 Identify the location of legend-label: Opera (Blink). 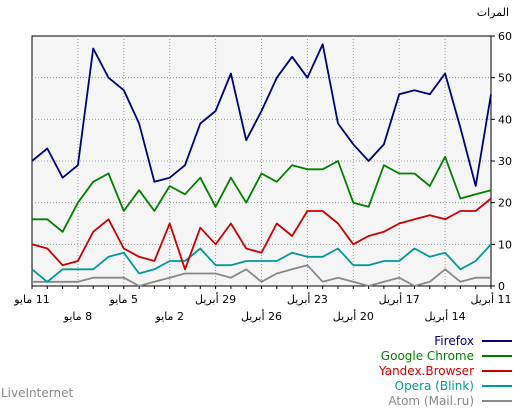
(434, 385).